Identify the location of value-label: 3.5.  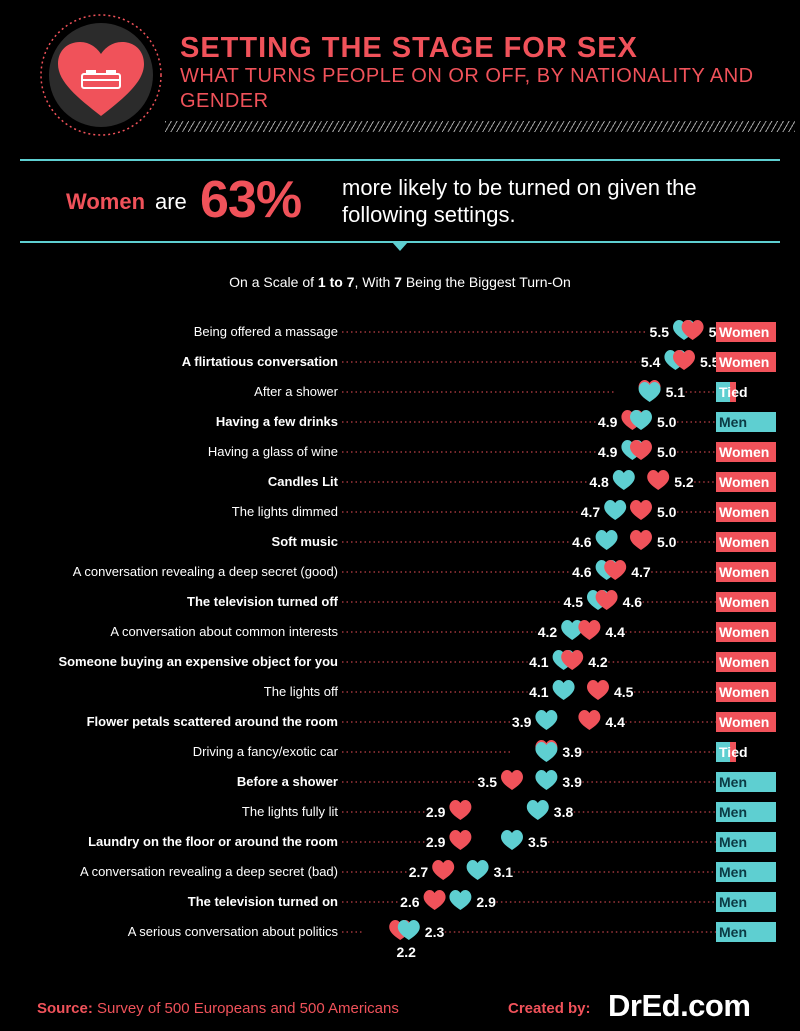
(538, 842).